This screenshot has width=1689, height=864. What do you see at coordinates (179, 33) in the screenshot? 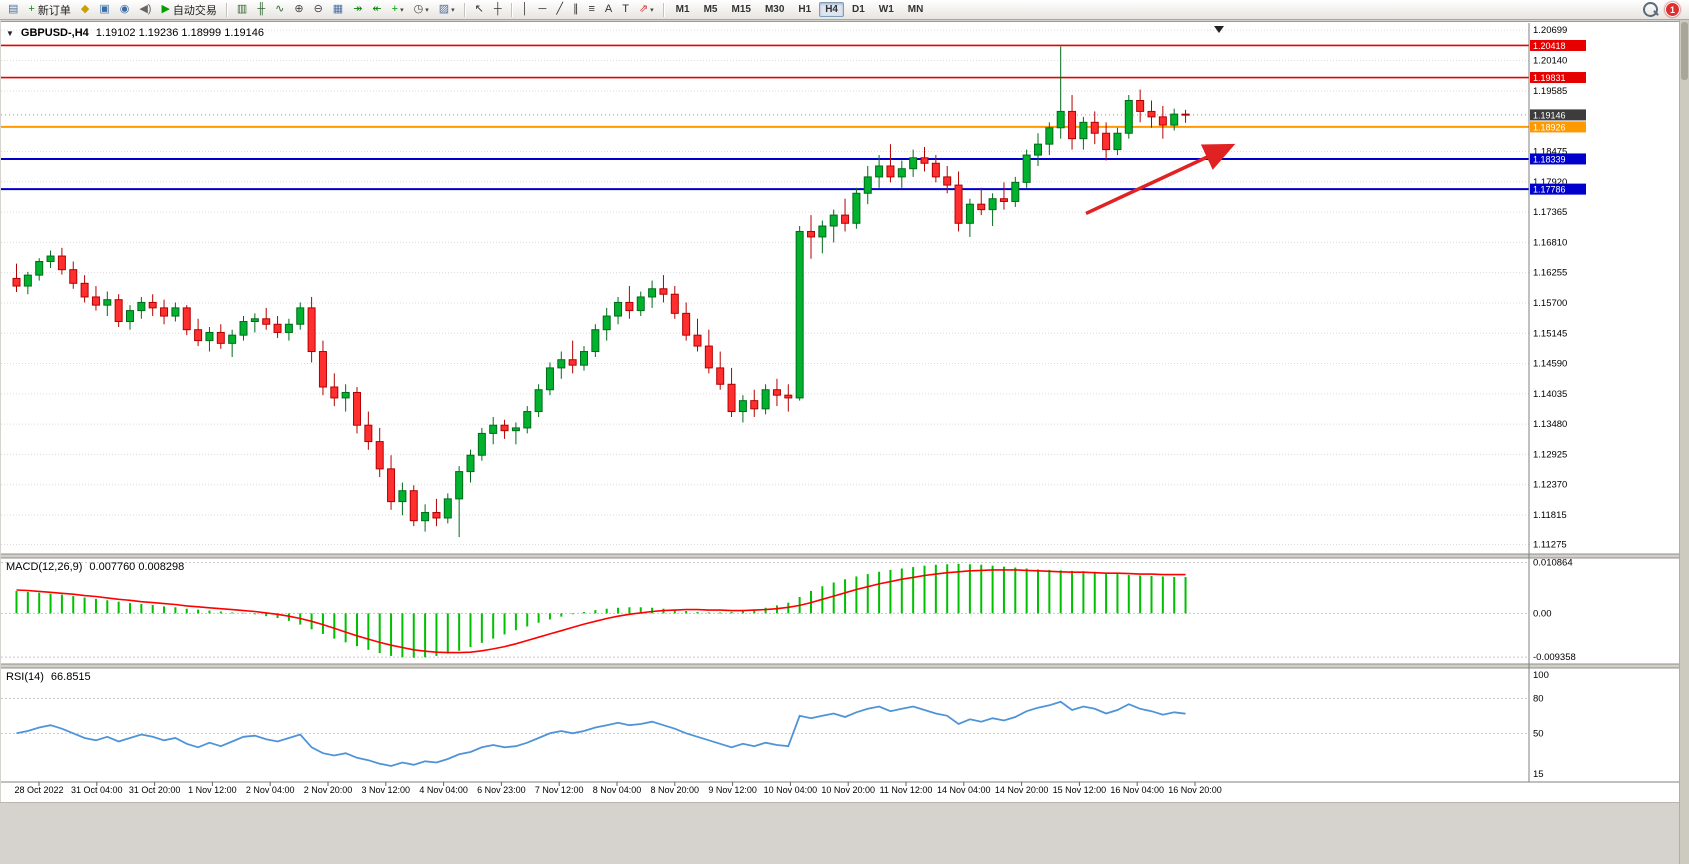
I see `ohlc-label: 1.19102 1.19236 1.18999 1.19146` at bounding box center [179, 33].